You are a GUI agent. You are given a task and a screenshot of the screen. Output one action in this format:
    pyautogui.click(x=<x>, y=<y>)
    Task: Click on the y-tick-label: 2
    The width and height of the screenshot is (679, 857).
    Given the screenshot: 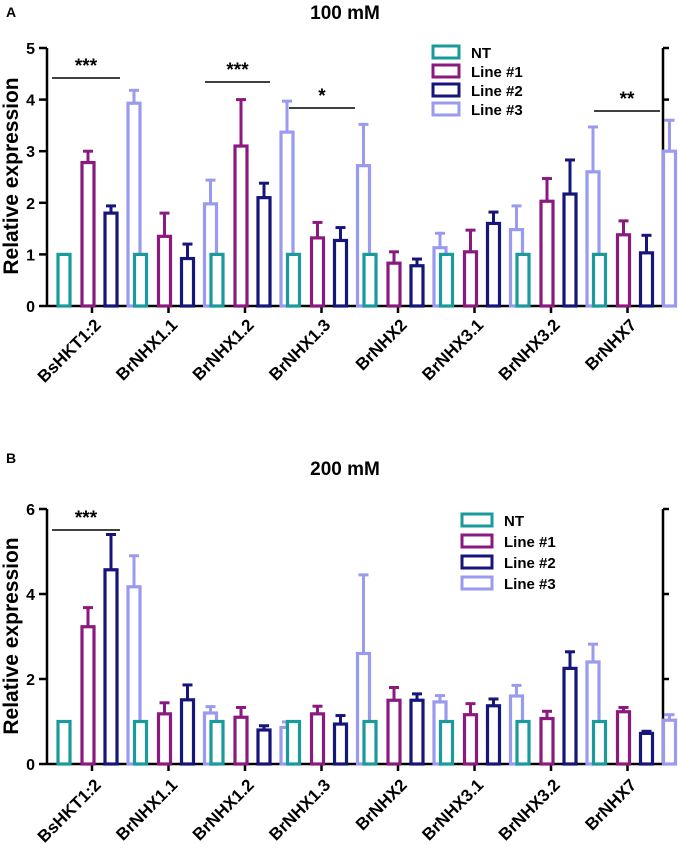 What is the action you would take?
    pyautogui.click(x=30, y=204)
    